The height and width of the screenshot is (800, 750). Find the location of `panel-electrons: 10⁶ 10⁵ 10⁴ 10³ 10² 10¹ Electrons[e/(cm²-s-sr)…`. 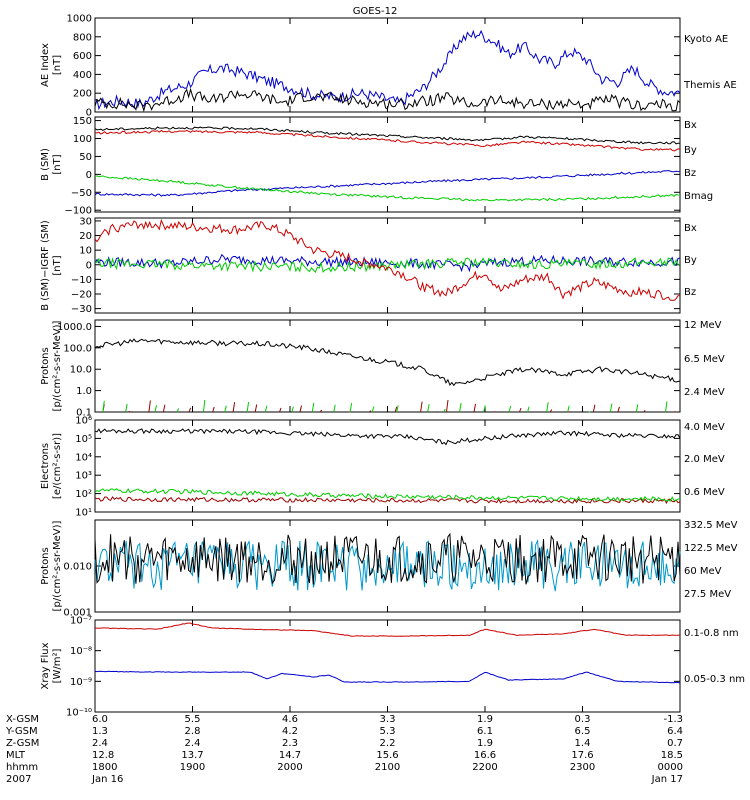

panel-electrons: 10⁶ 10⁵ 10⁴ 10³ 10² 10¹ Electrons[e/(cm²-s-sr)… is located at coordinates (382, 467).